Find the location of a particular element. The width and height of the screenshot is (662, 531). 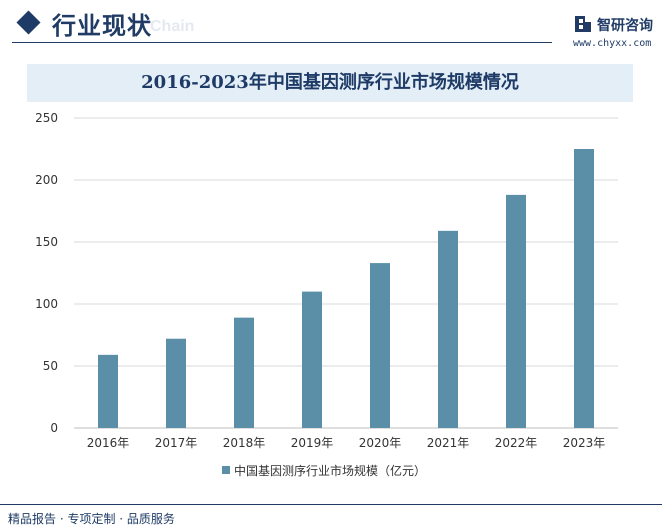

x-tick-label: 2017年 is located at coordinates (176, 443).